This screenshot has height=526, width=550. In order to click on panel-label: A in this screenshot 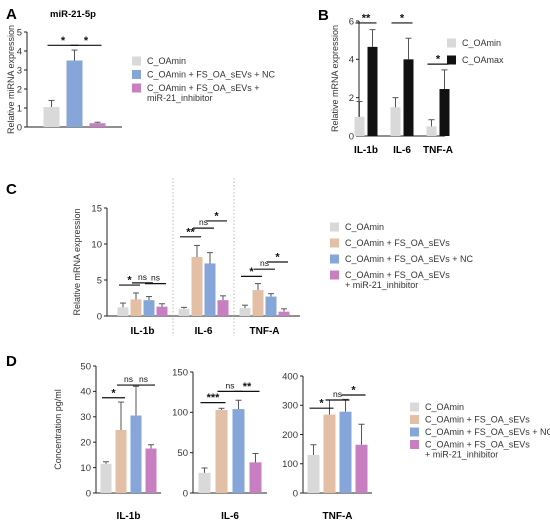, I will do `click(11, 14)`.